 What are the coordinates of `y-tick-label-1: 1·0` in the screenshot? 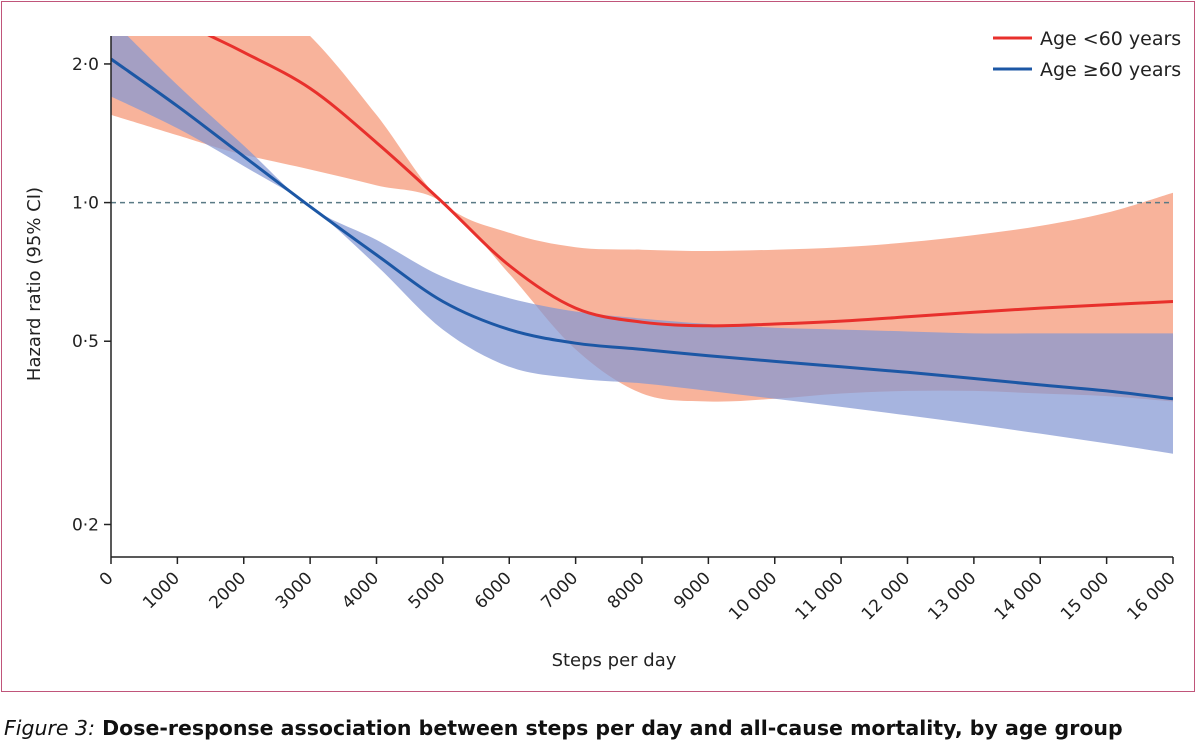 It's located at (85, 204).